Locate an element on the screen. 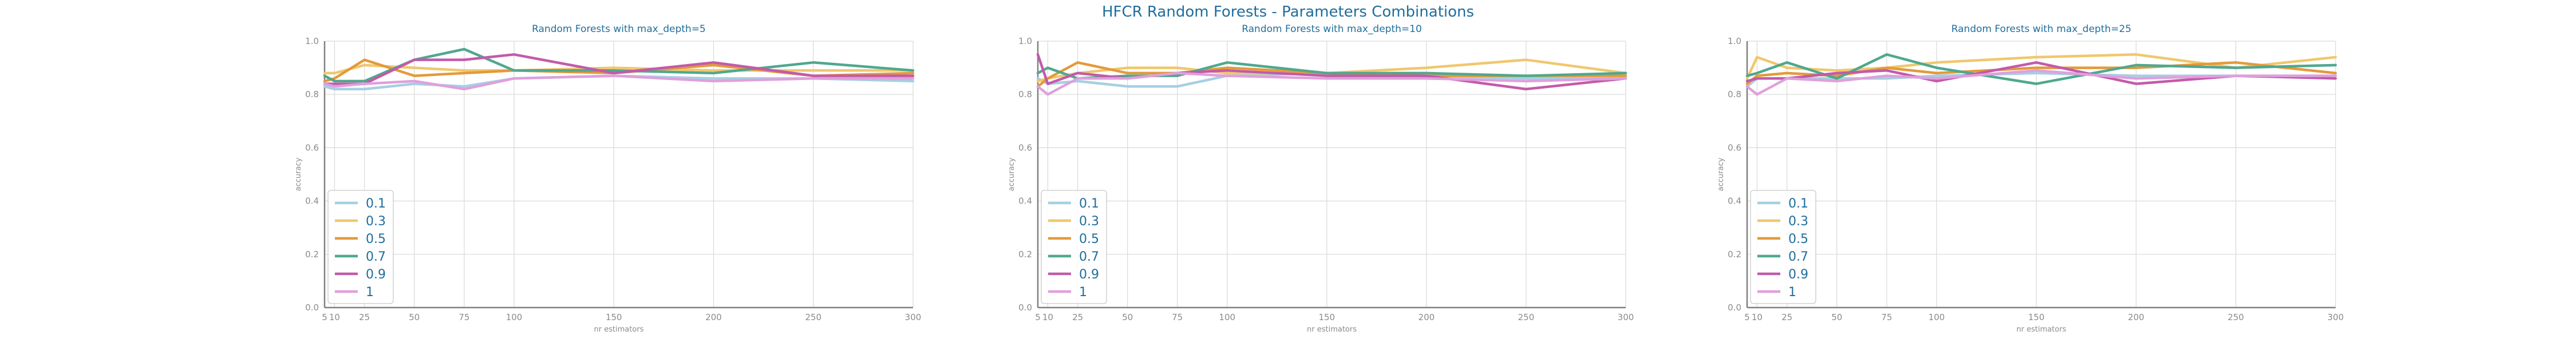  chart-title: Random Forests with max_depth=25 is located at coordinates (2041, 29).